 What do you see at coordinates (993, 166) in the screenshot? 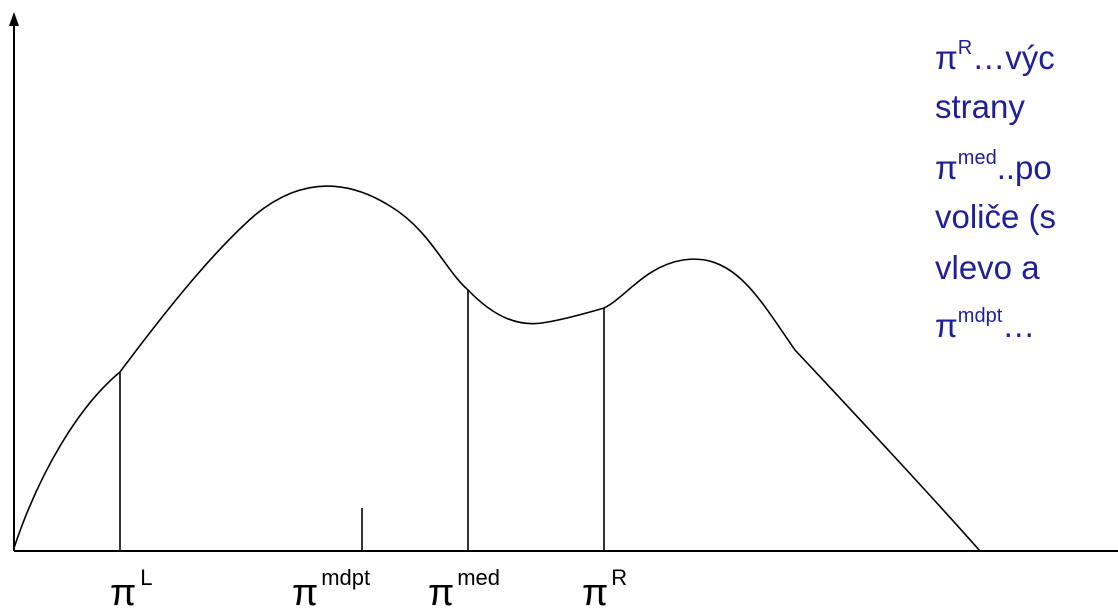
I see `note-med-line1: πmed..po` at bounding box center [993, 166].